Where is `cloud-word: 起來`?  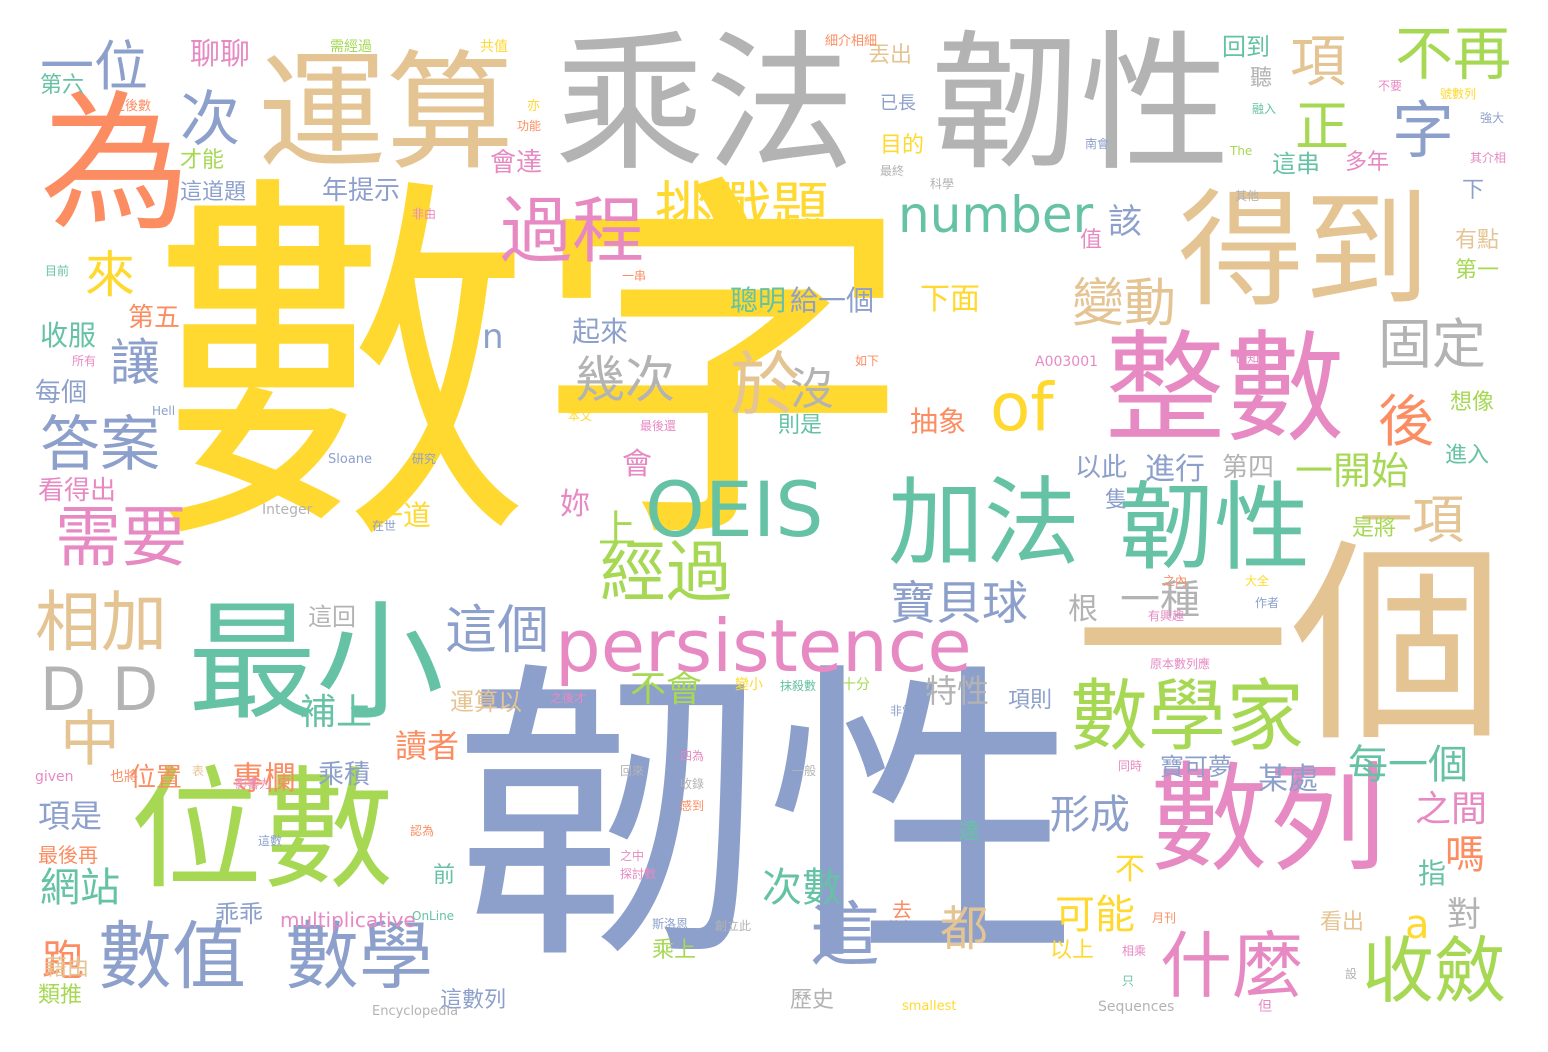 cloud-word: 起來 is located at coordinates (600, 331).